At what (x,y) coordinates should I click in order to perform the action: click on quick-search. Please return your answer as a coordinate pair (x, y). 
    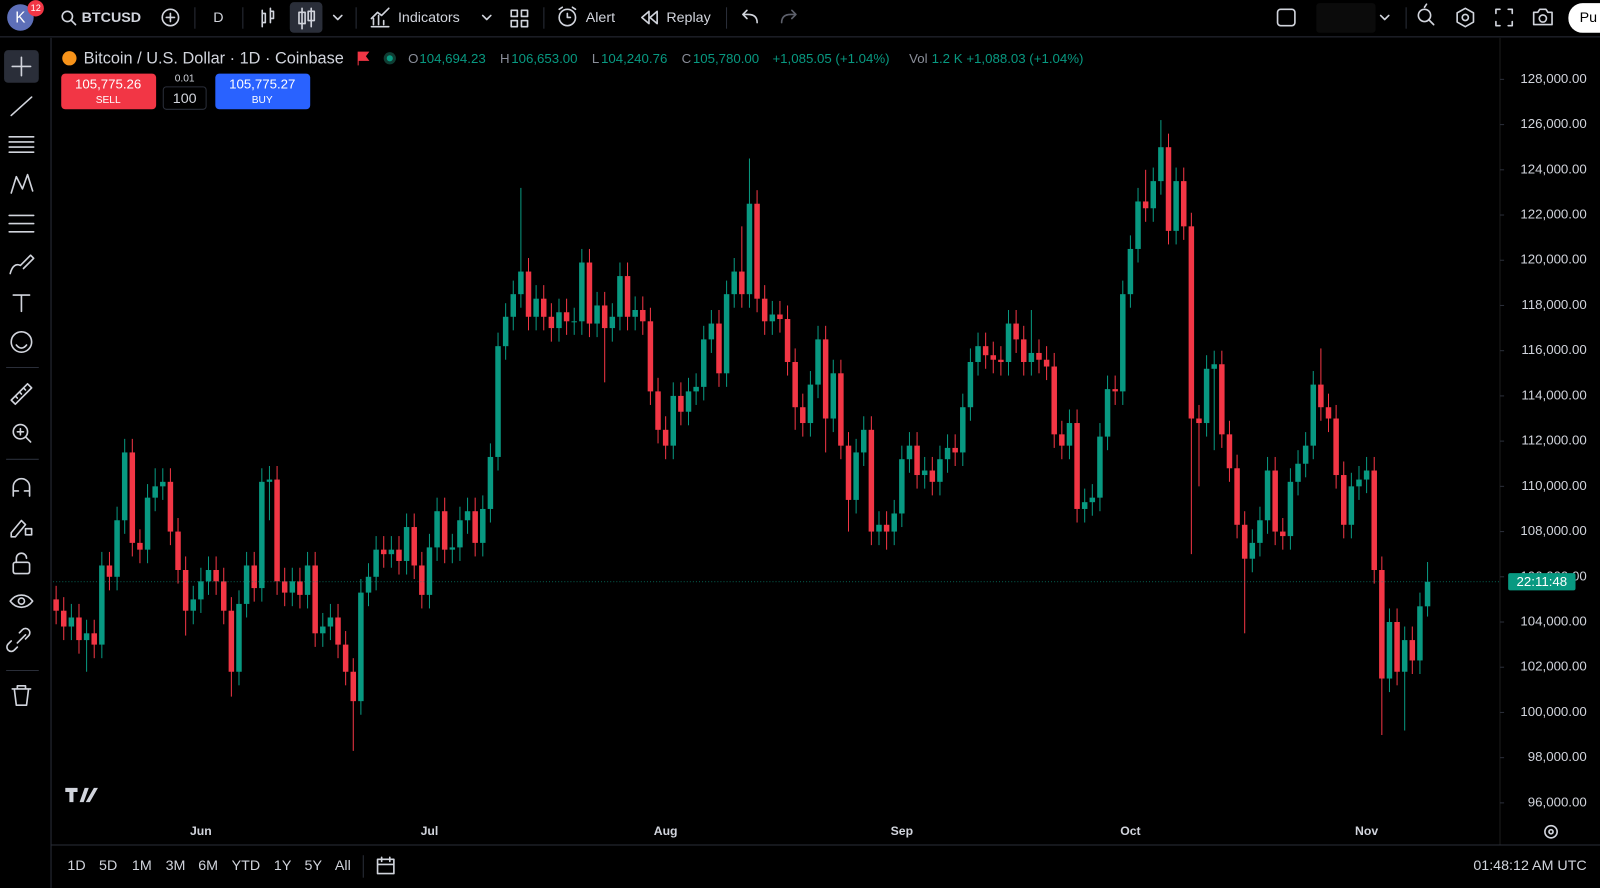
    Looking at the image, I should click on (1424, 15).